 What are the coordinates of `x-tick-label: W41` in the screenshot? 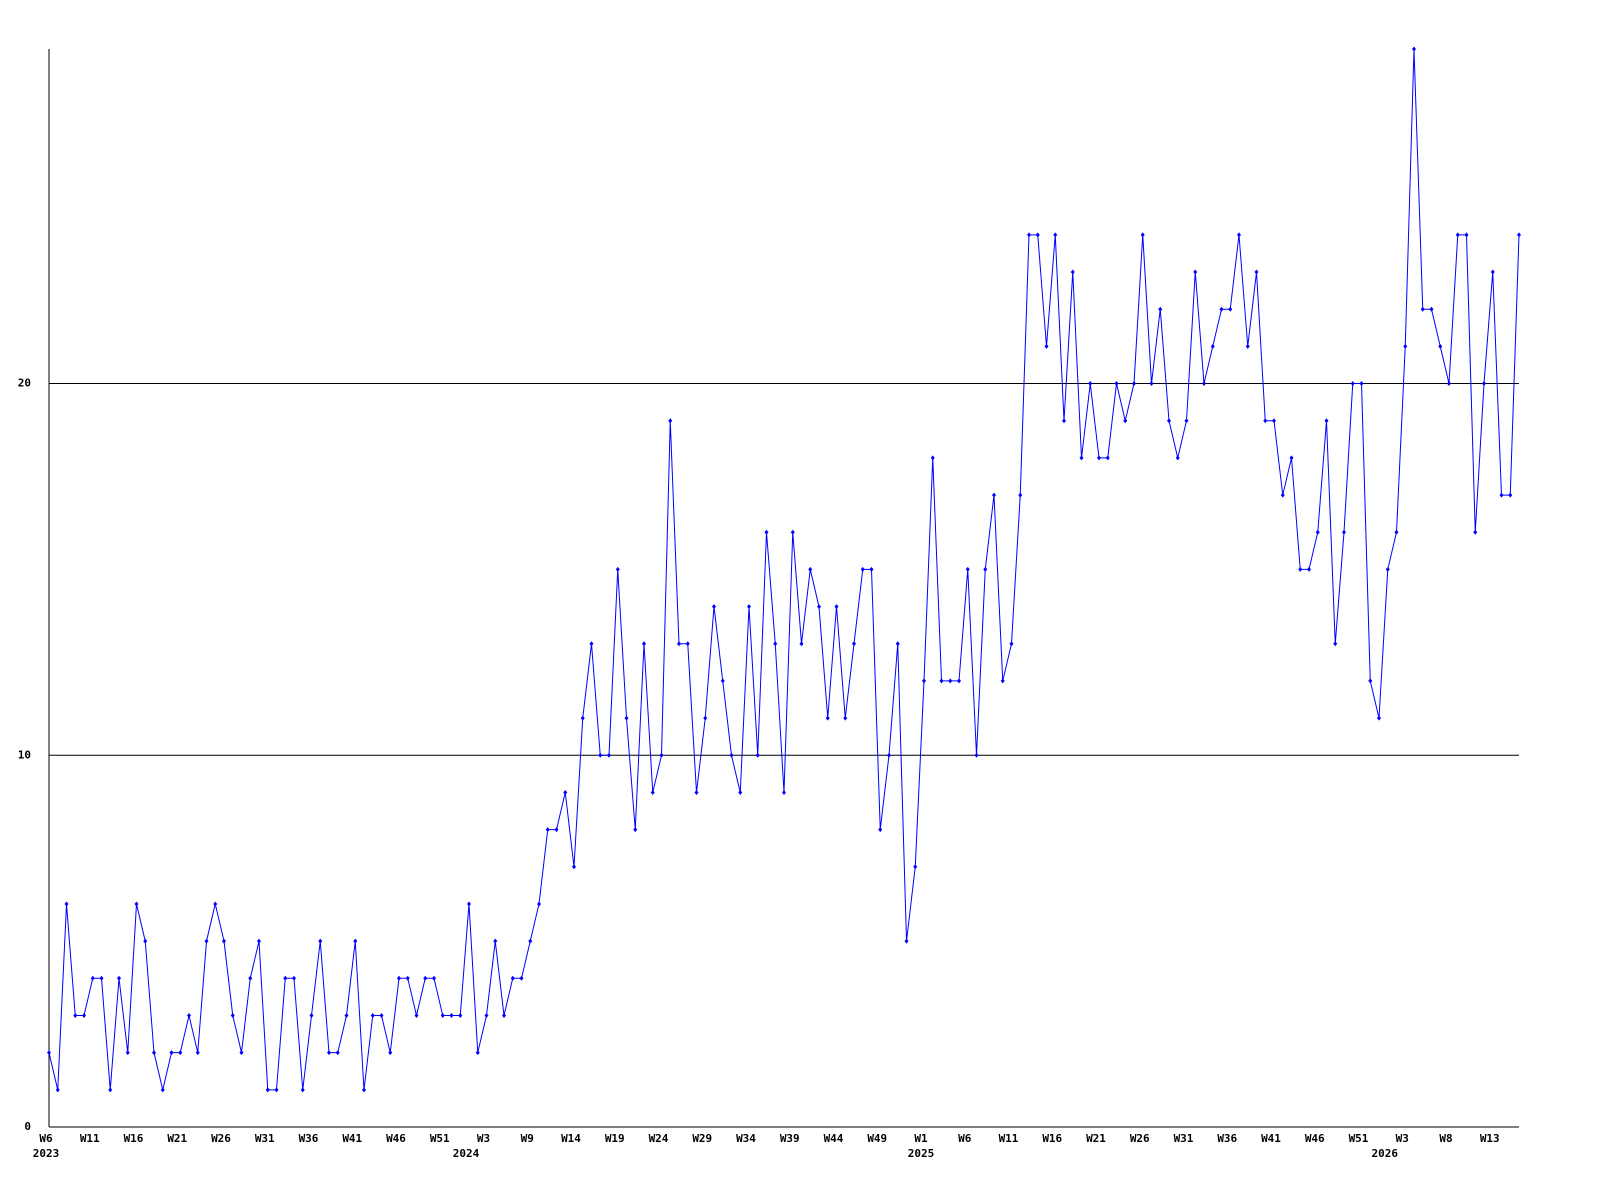 It's located at (1271, 1138).